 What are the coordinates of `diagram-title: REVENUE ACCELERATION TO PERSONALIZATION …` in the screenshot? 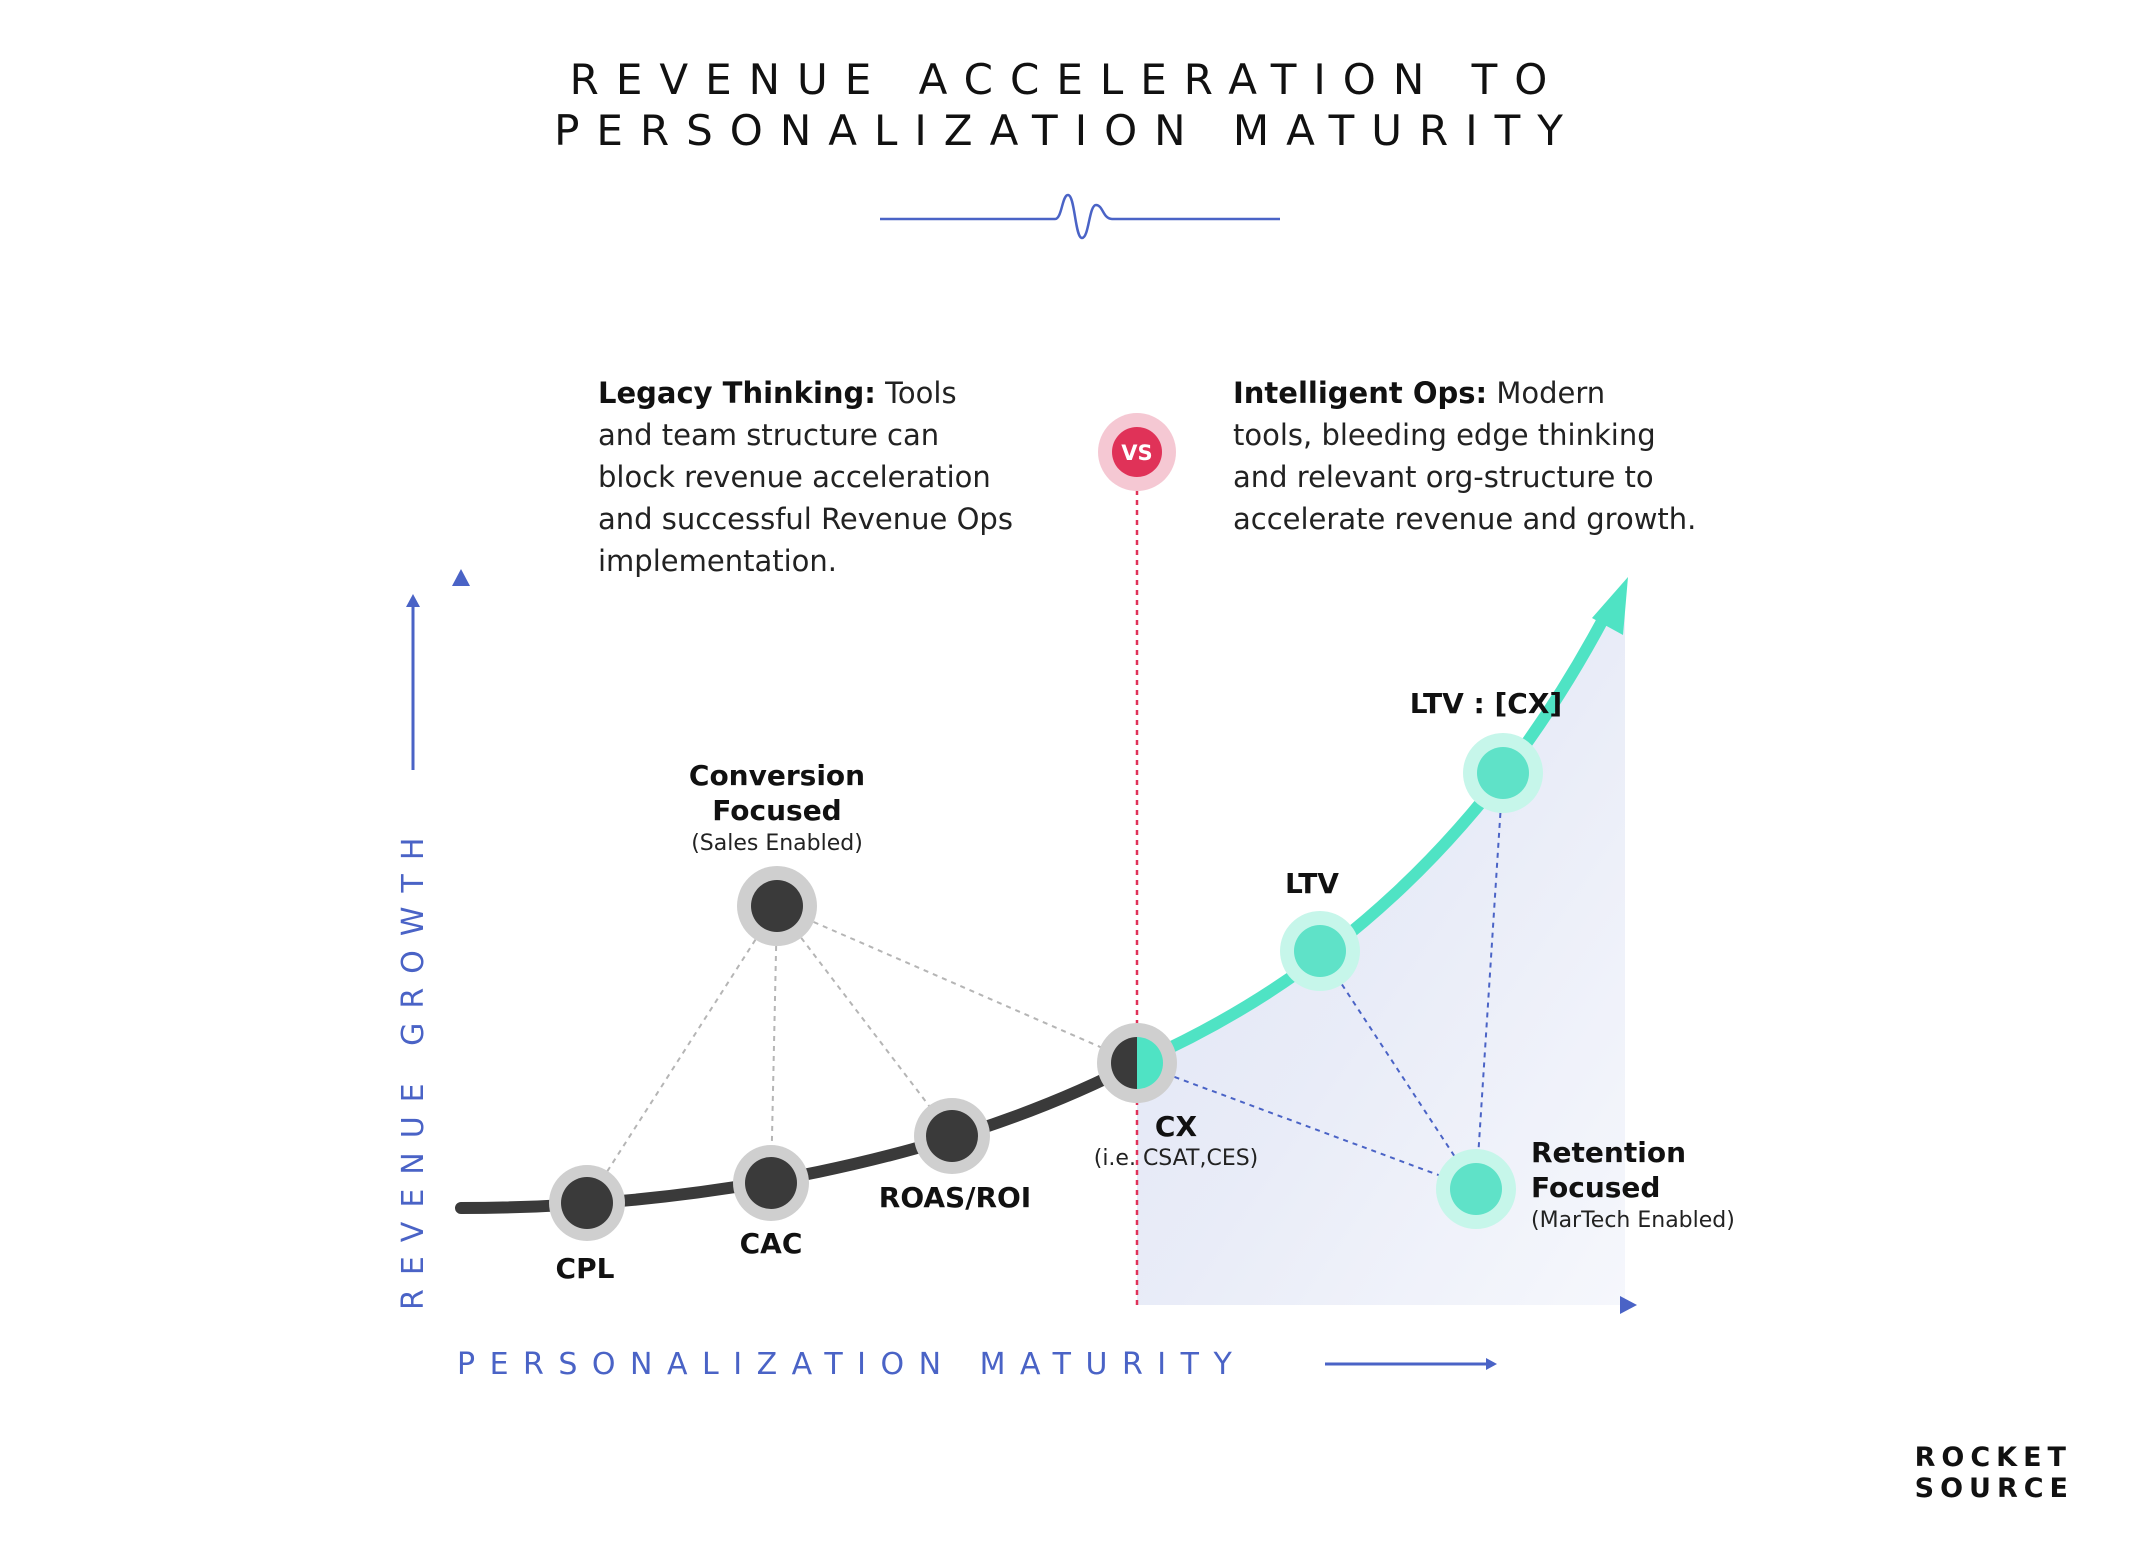 It's located at (1067, 105).